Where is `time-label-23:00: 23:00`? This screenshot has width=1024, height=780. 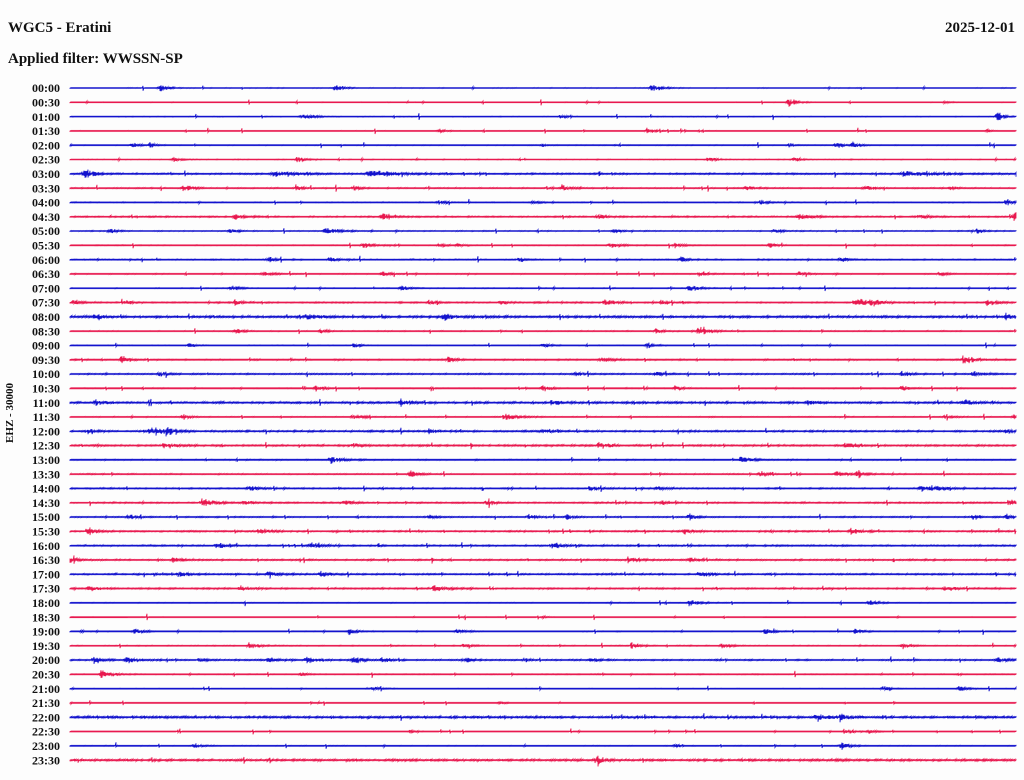
time-label-23:00: 23:00 is located at coordinates (46, 746).